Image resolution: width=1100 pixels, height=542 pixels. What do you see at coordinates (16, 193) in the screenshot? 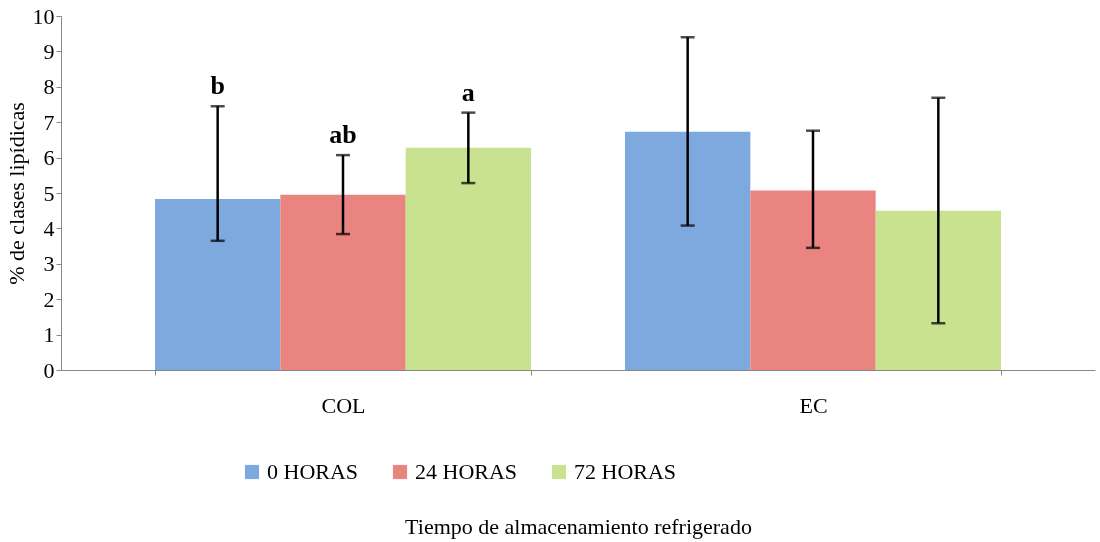
I see `y-axis-title: % de clases lipídicas` at bounding box center [16, 193].